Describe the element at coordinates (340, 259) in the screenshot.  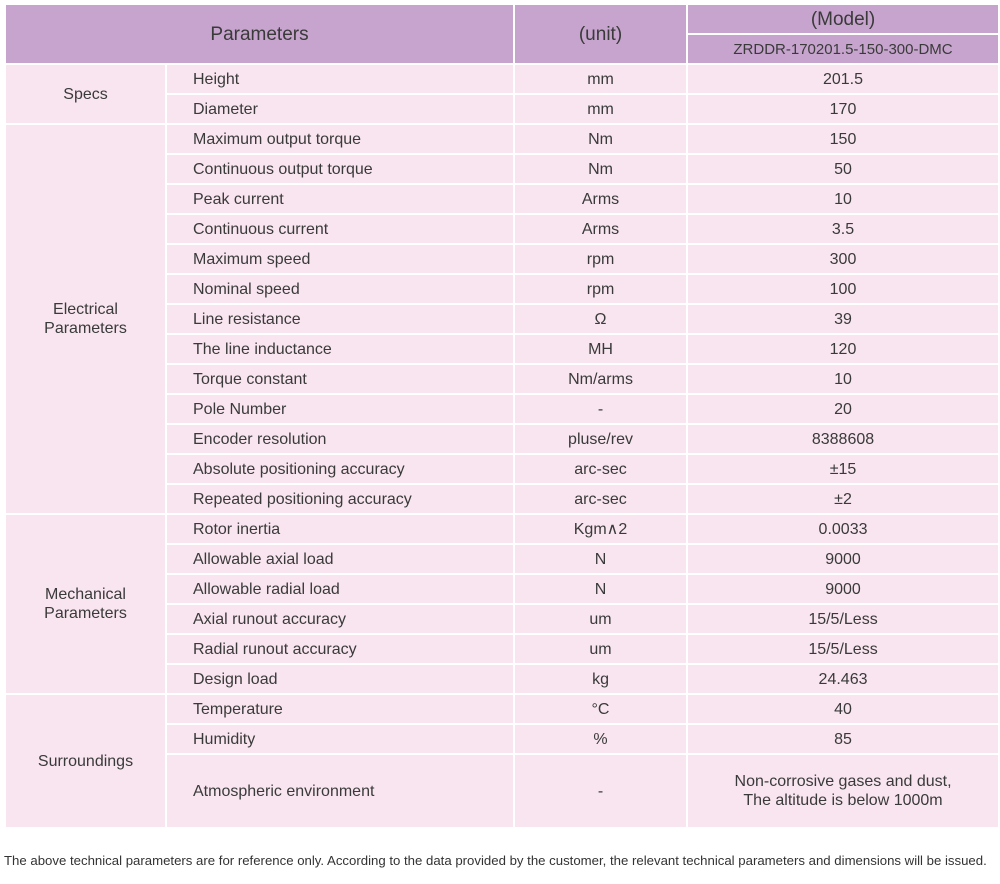
I see `param: Maximum speed` at that location.